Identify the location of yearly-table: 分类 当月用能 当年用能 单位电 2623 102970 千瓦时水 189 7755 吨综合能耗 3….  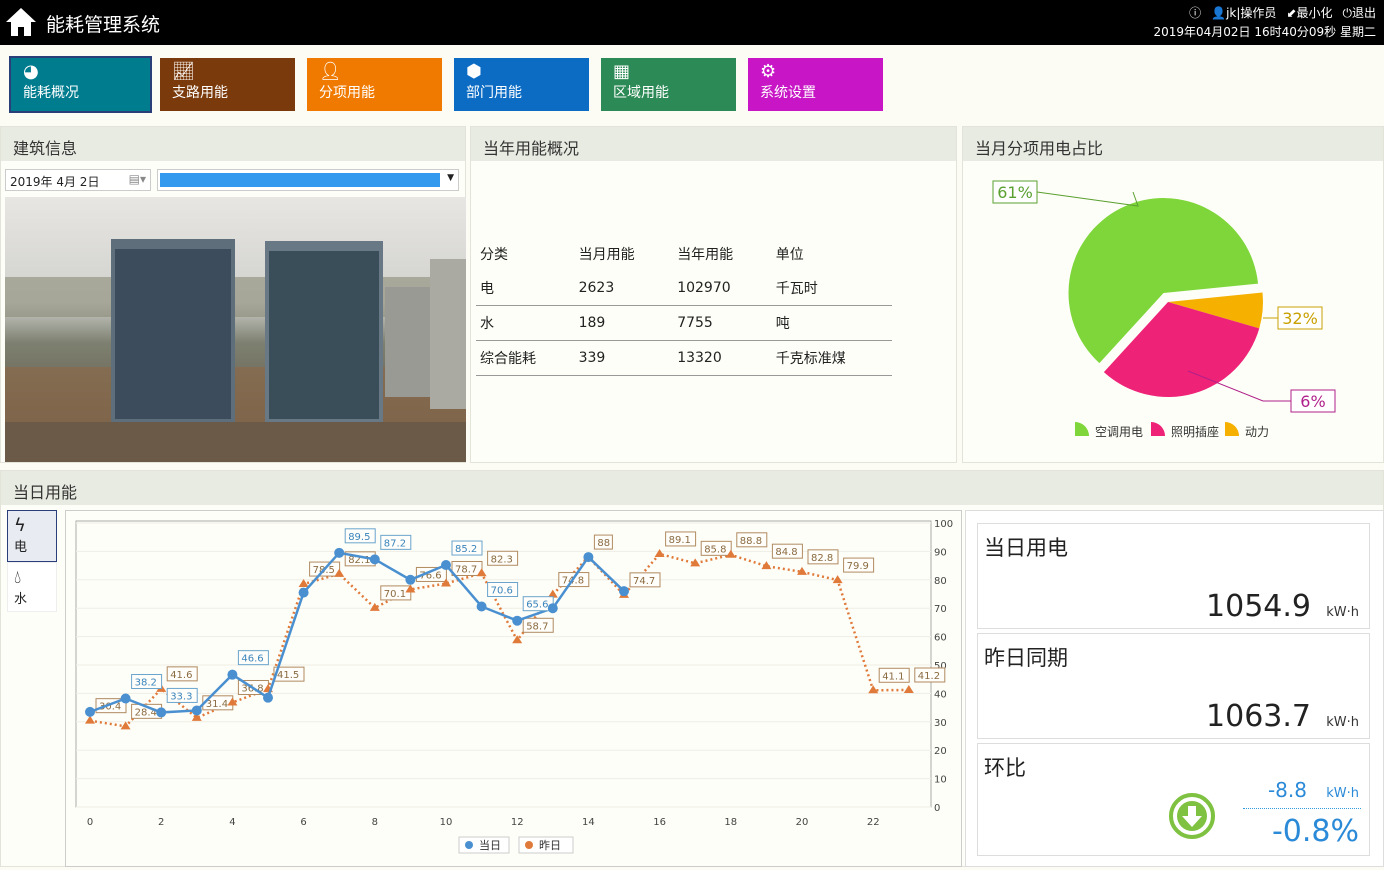
(684, 306).